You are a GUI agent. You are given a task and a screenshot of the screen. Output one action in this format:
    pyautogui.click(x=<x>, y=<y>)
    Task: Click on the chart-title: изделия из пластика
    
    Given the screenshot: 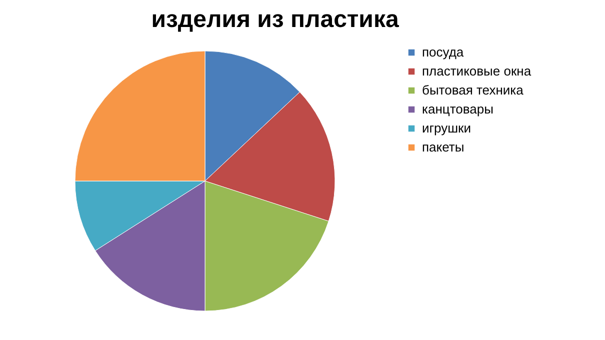 What is the action you would take?
    pyautogui.click(x=275, y=19)
    